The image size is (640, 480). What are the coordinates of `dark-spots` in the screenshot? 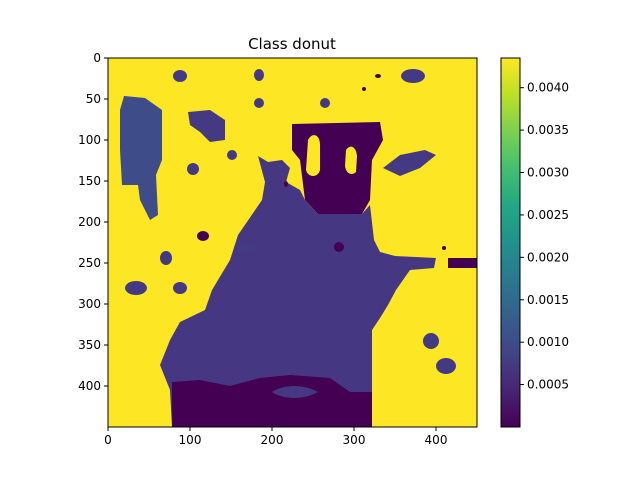 It's located at (321, 163).